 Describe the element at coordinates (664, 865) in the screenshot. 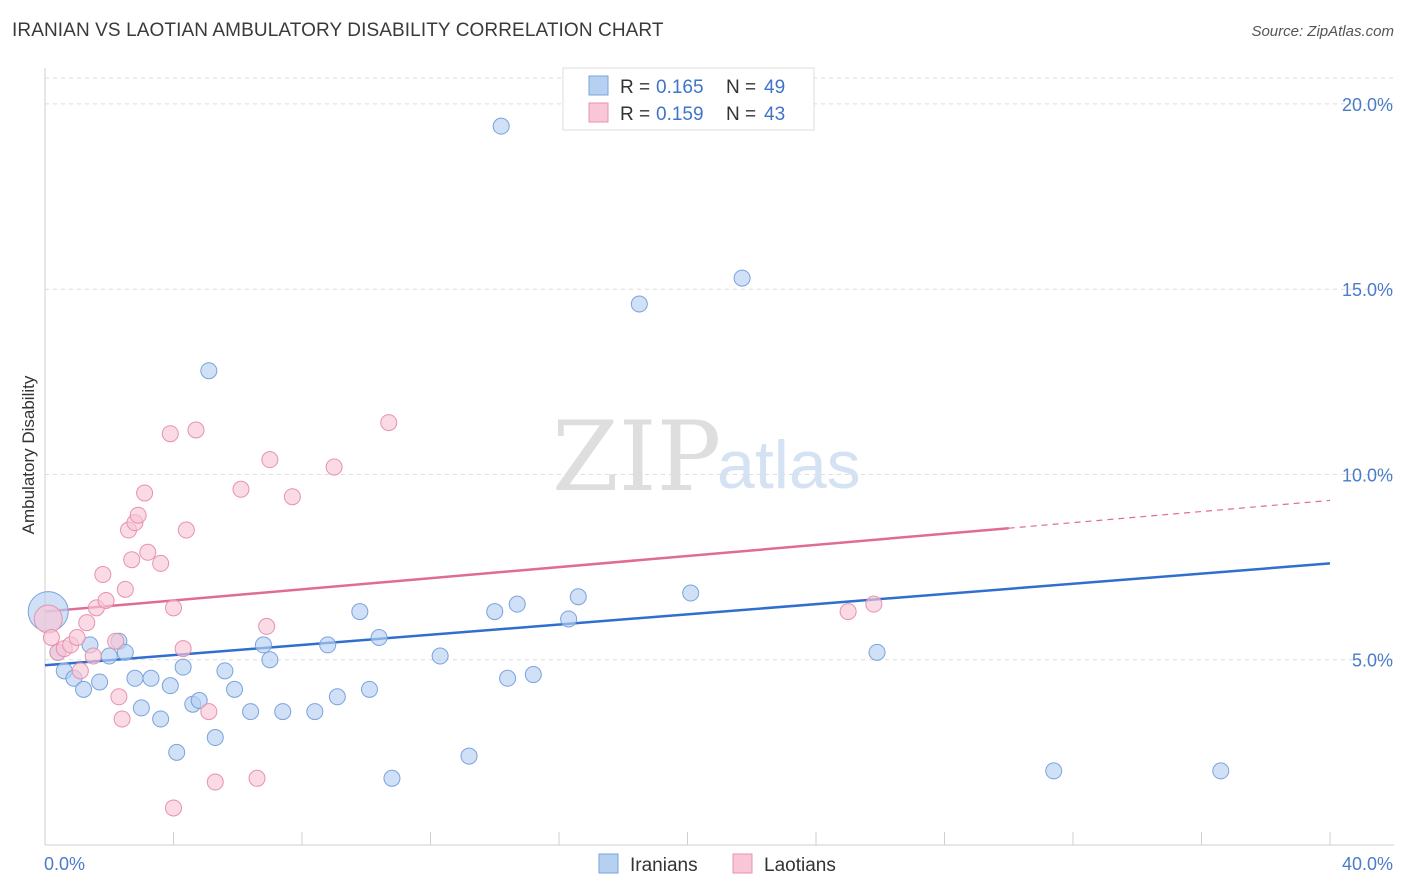

I see `legend-bottom-label-iranians: Iranians` at that location.